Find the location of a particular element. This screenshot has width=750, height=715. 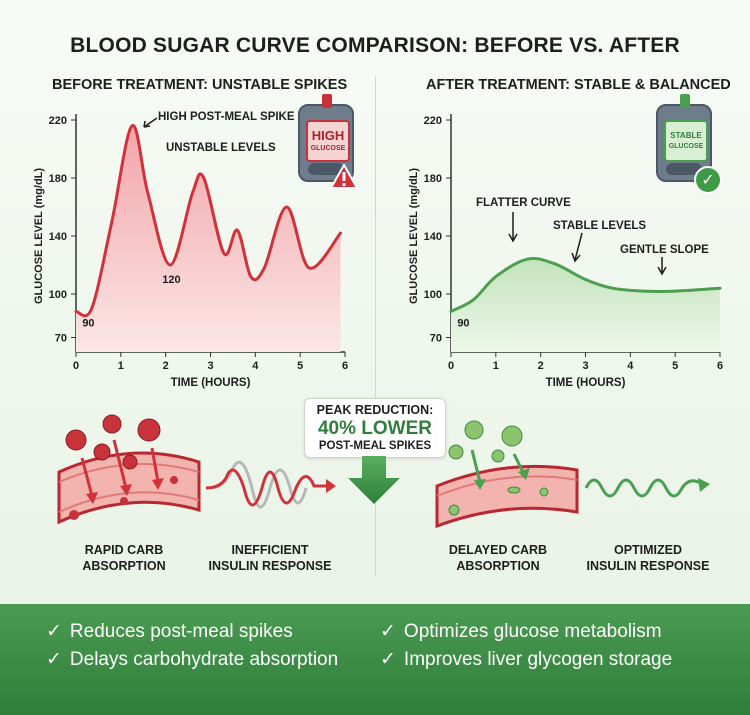

caption-delayed-carb: DELAYED CARB ABSORPTION is located at coordinates (498, 558).